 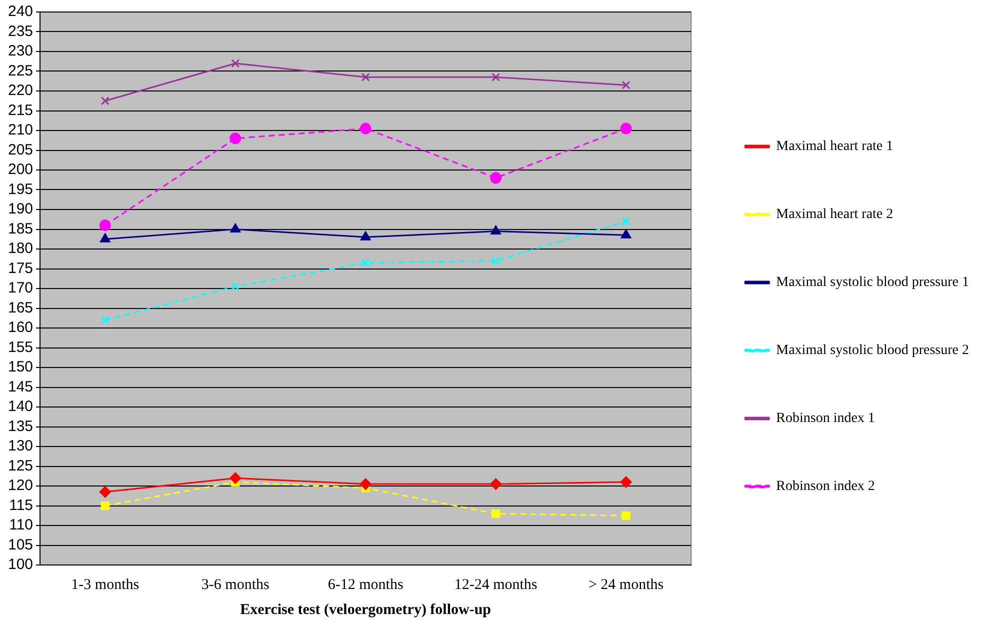 I want to click on y-tick-label: 225, so click(x=21, y=71).